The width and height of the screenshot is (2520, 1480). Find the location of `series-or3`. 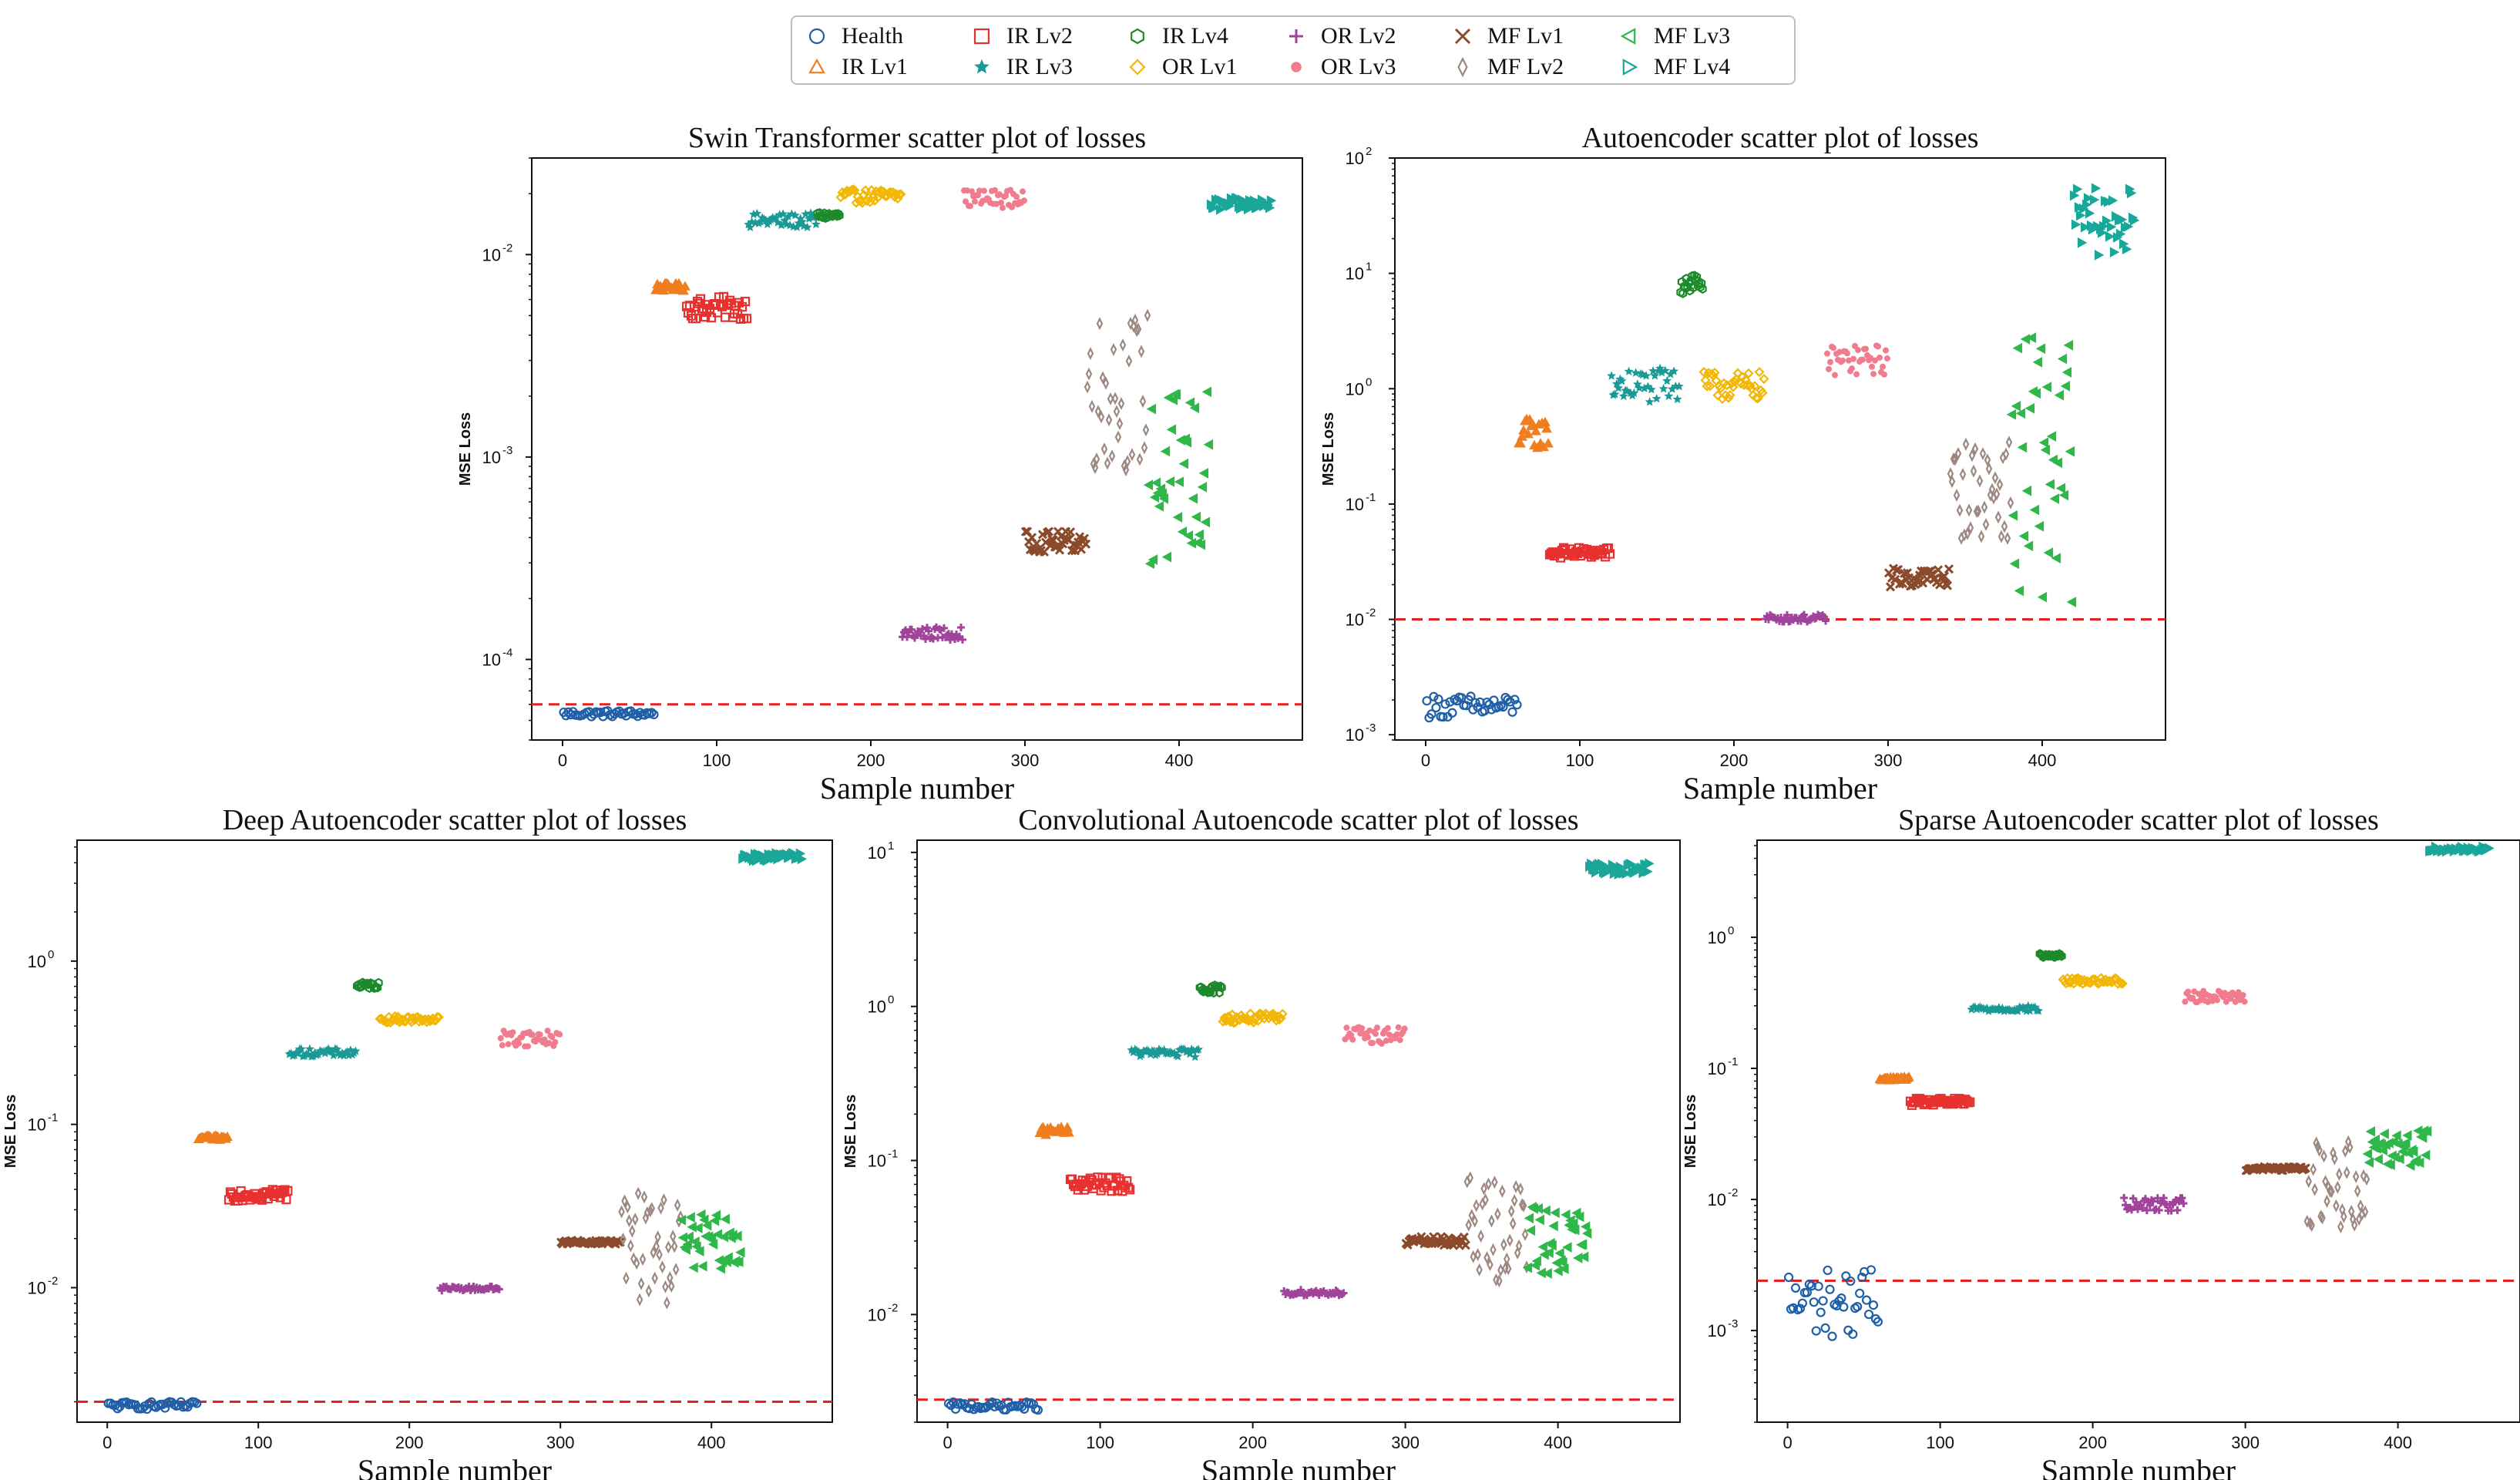

series-or3 is located at coordinates (994, 199).